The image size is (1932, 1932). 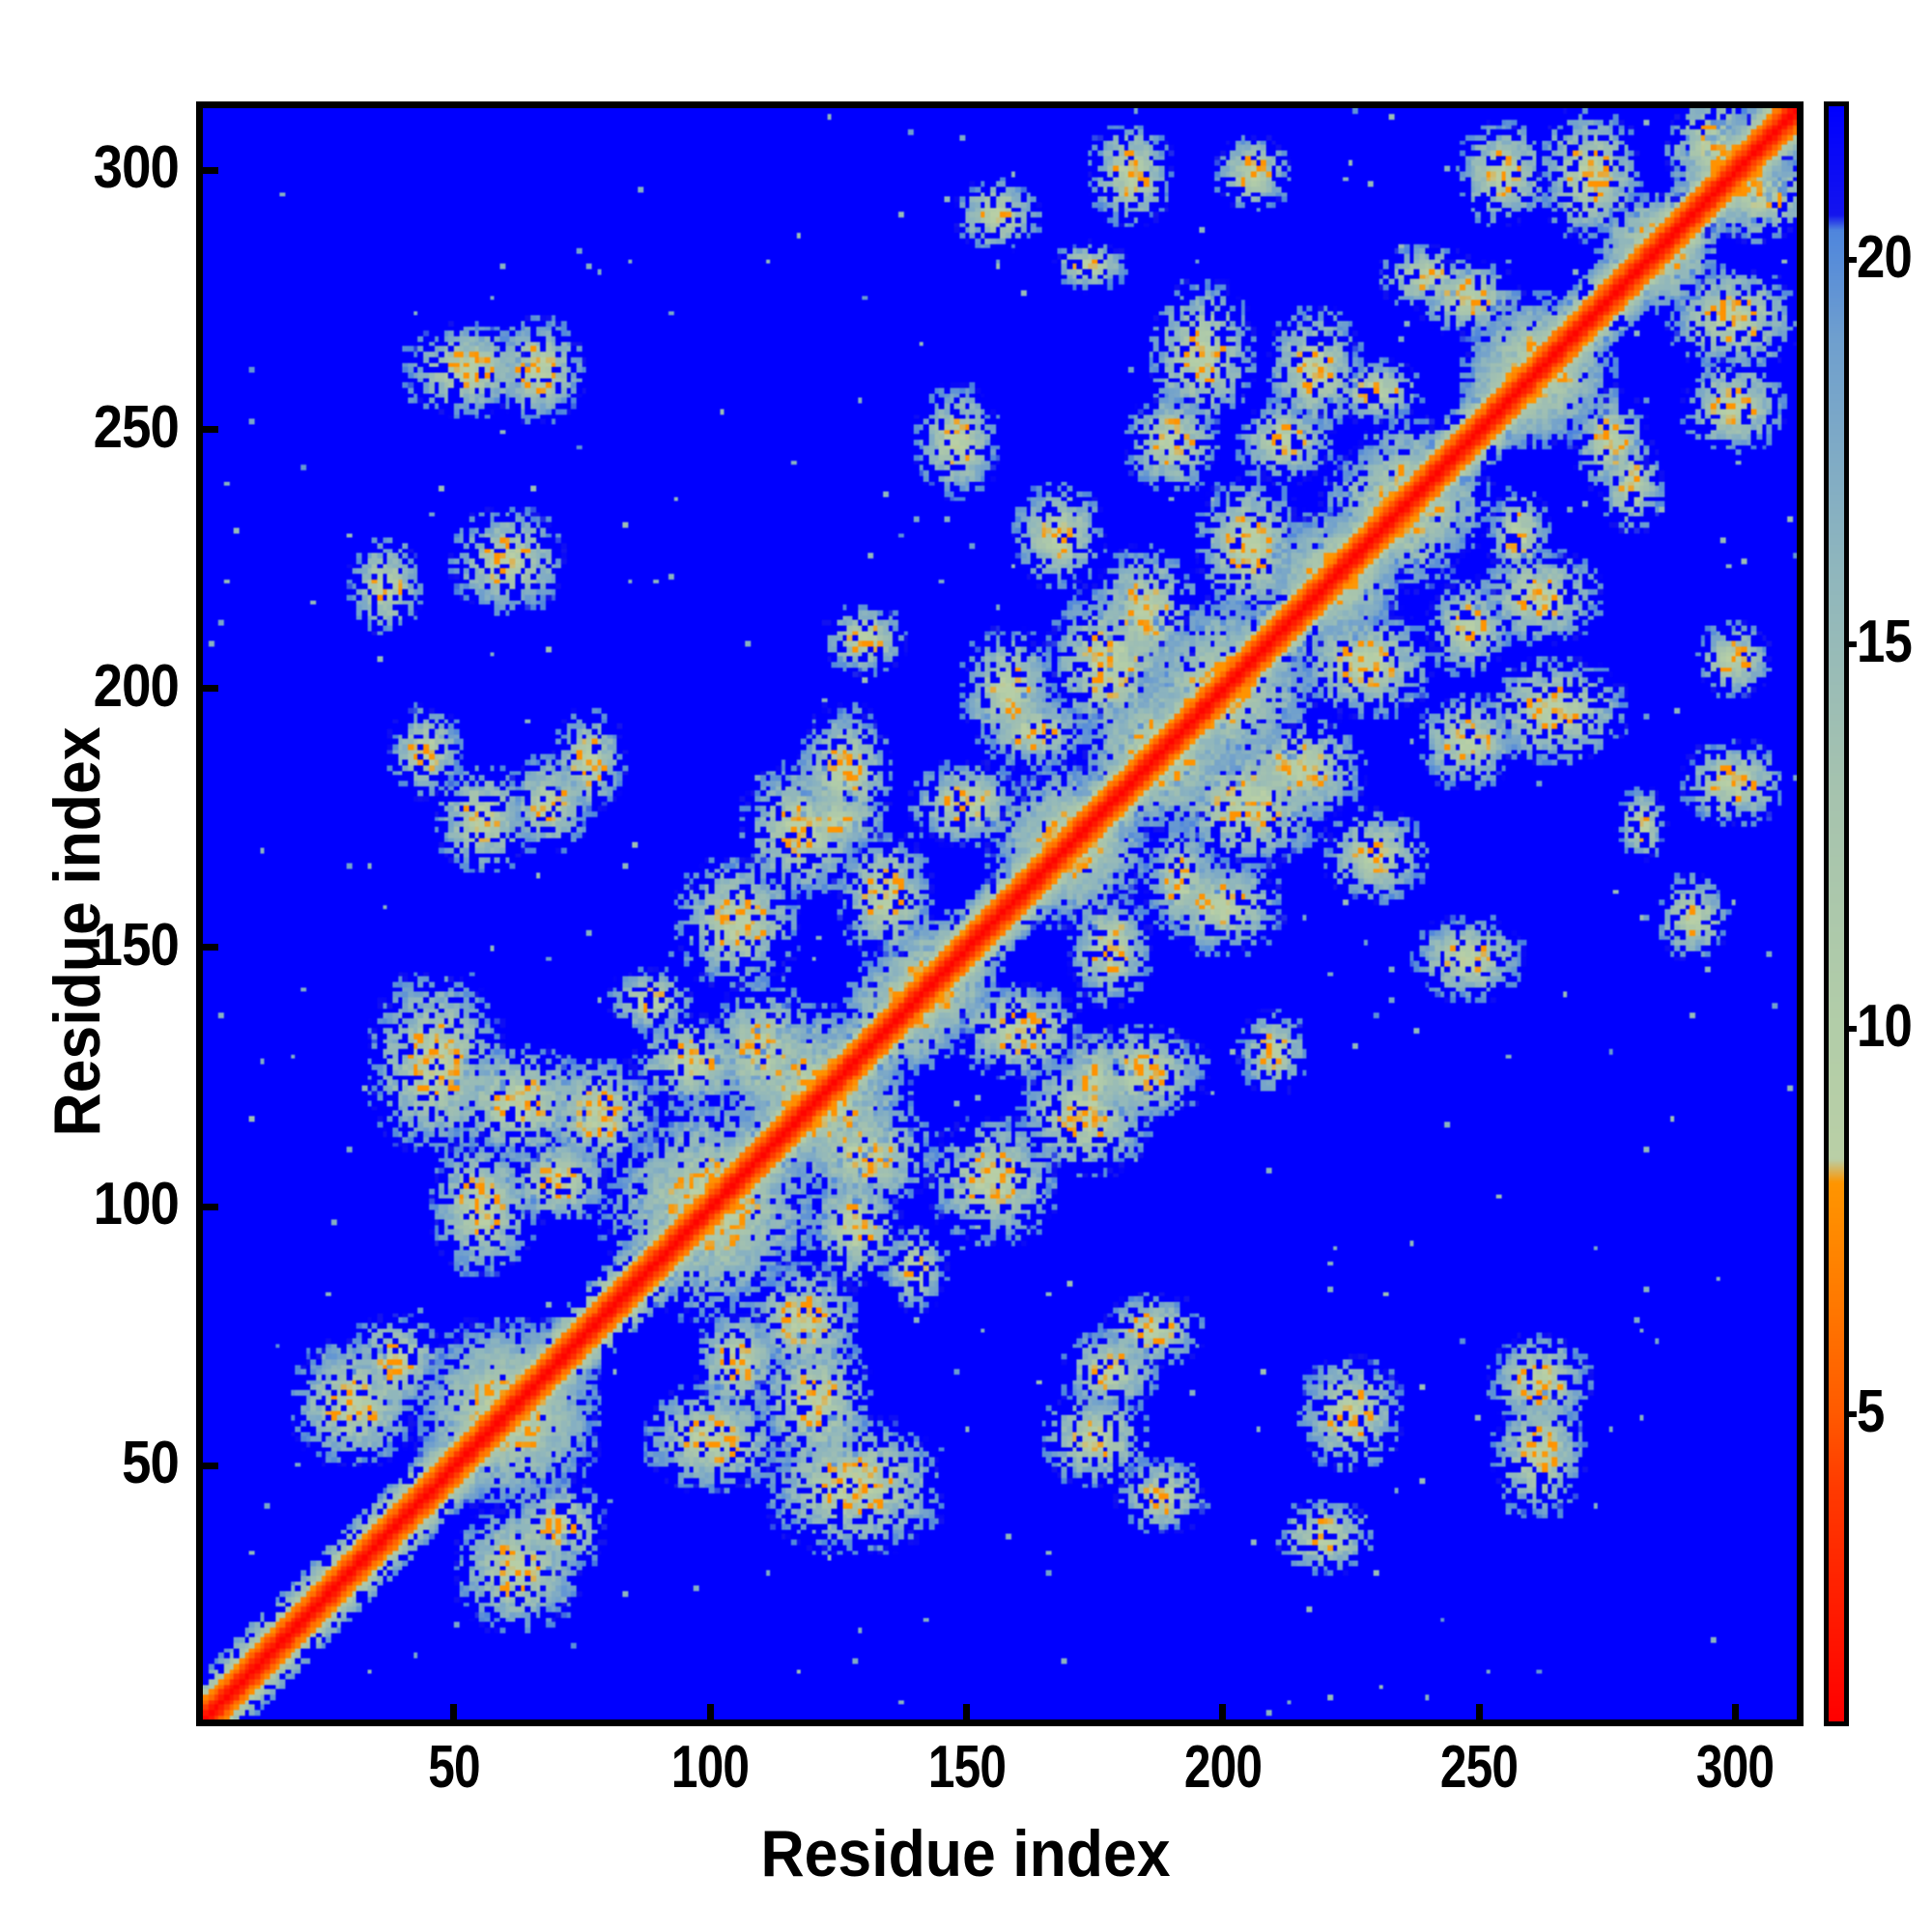 I want to click on colorbar-tick-label-text: 15, so click(x=1885, y=642).